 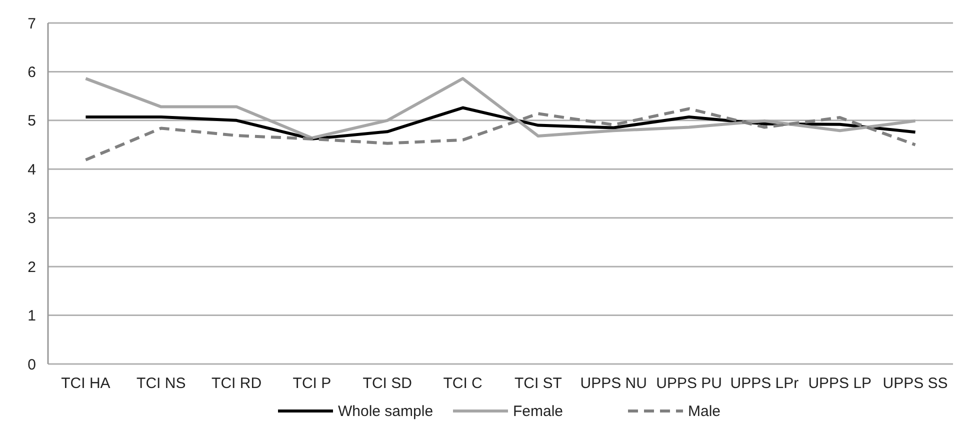 I want to click on x-tick-label: UPPS PU, so click(x=689, y=383).